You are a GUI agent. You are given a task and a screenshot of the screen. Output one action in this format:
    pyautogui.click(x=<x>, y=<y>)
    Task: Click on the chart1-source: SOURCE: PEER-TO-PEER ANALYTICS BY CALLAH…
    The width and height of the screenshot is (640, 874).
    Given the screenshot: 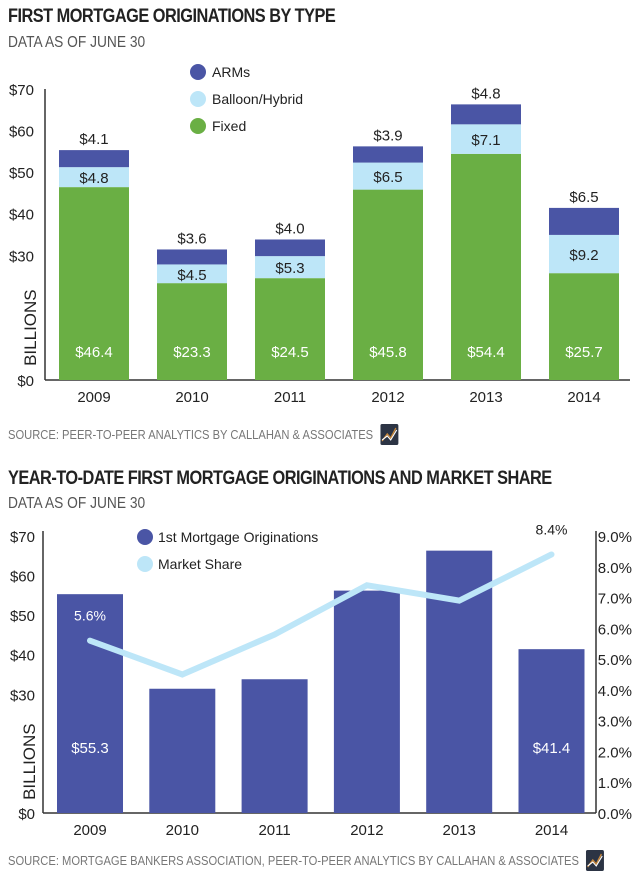 What is the action you would take?
    pyautogui.click(x=203, y=434)
    